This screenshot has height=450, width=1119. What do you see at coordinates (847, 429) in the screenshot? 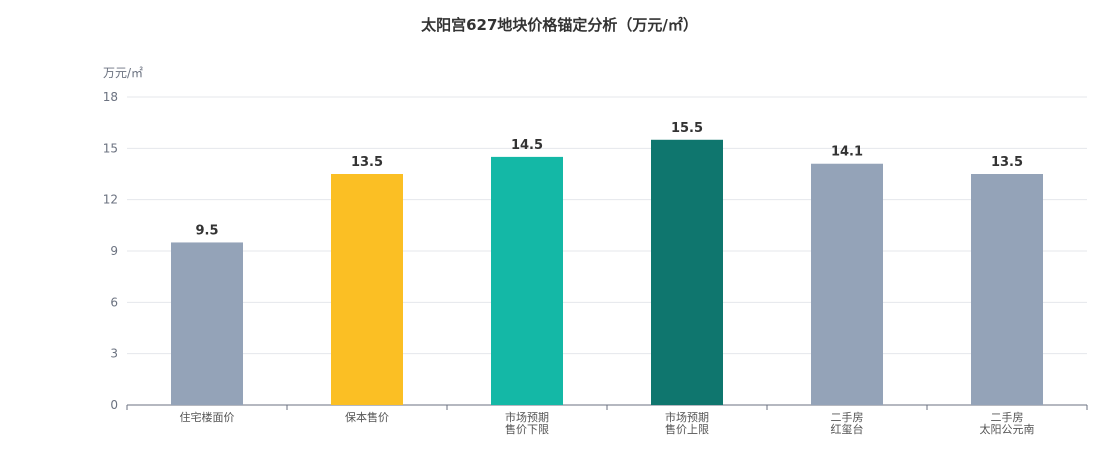
I see `x-tick-label-line: 红玺台` at bounding box center [847, 429].